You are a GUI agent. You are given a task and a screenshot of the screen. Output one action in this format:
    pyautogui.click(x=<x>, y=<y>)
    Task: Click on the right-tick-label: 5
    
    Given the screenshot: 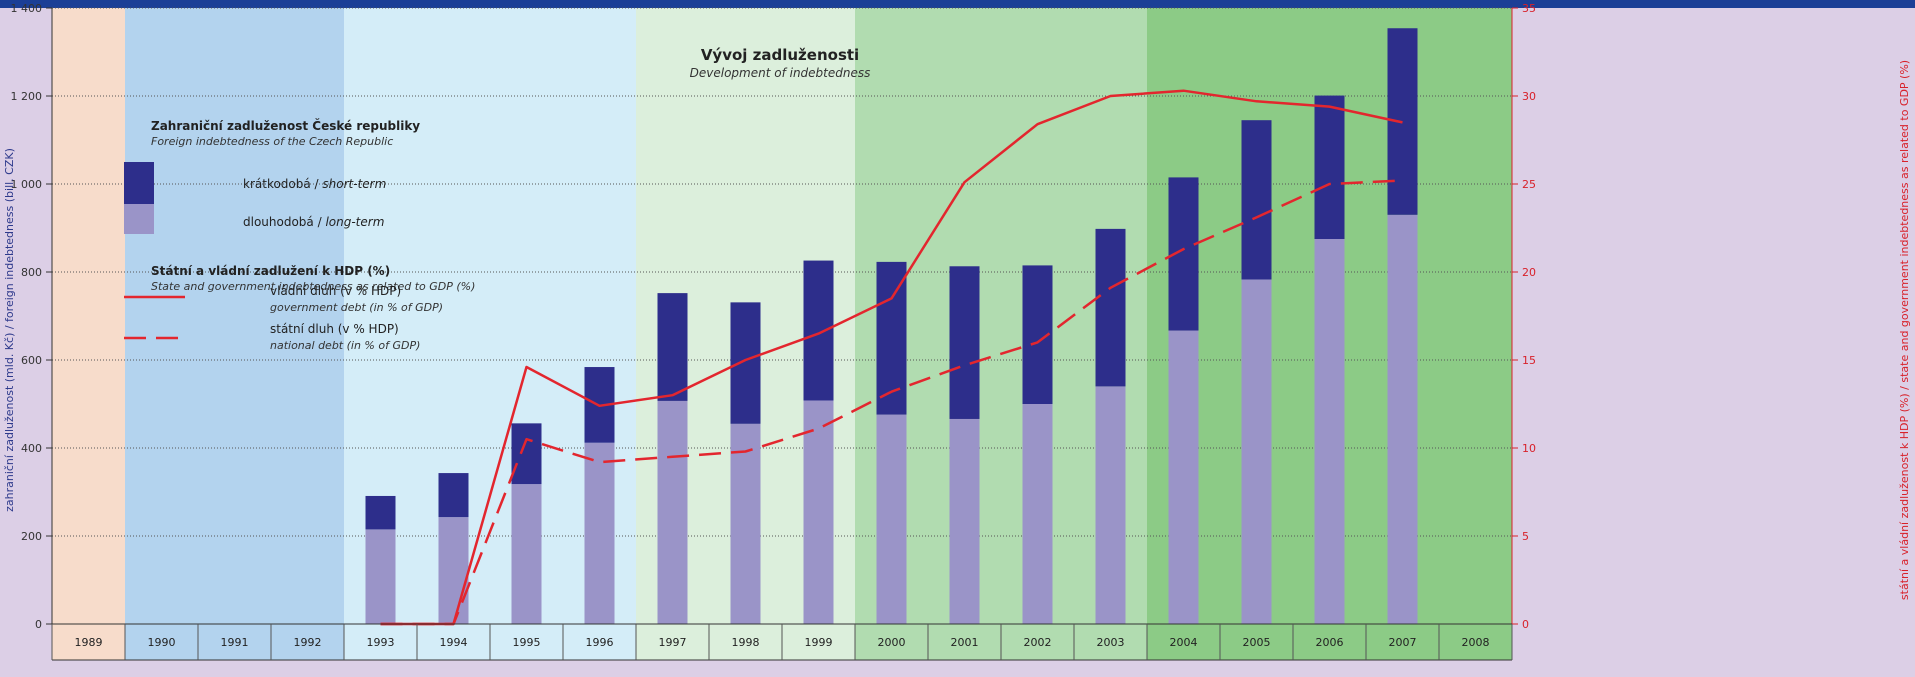 What is the action you would take?
    pyautogui.click(x=1525, y=536)
    